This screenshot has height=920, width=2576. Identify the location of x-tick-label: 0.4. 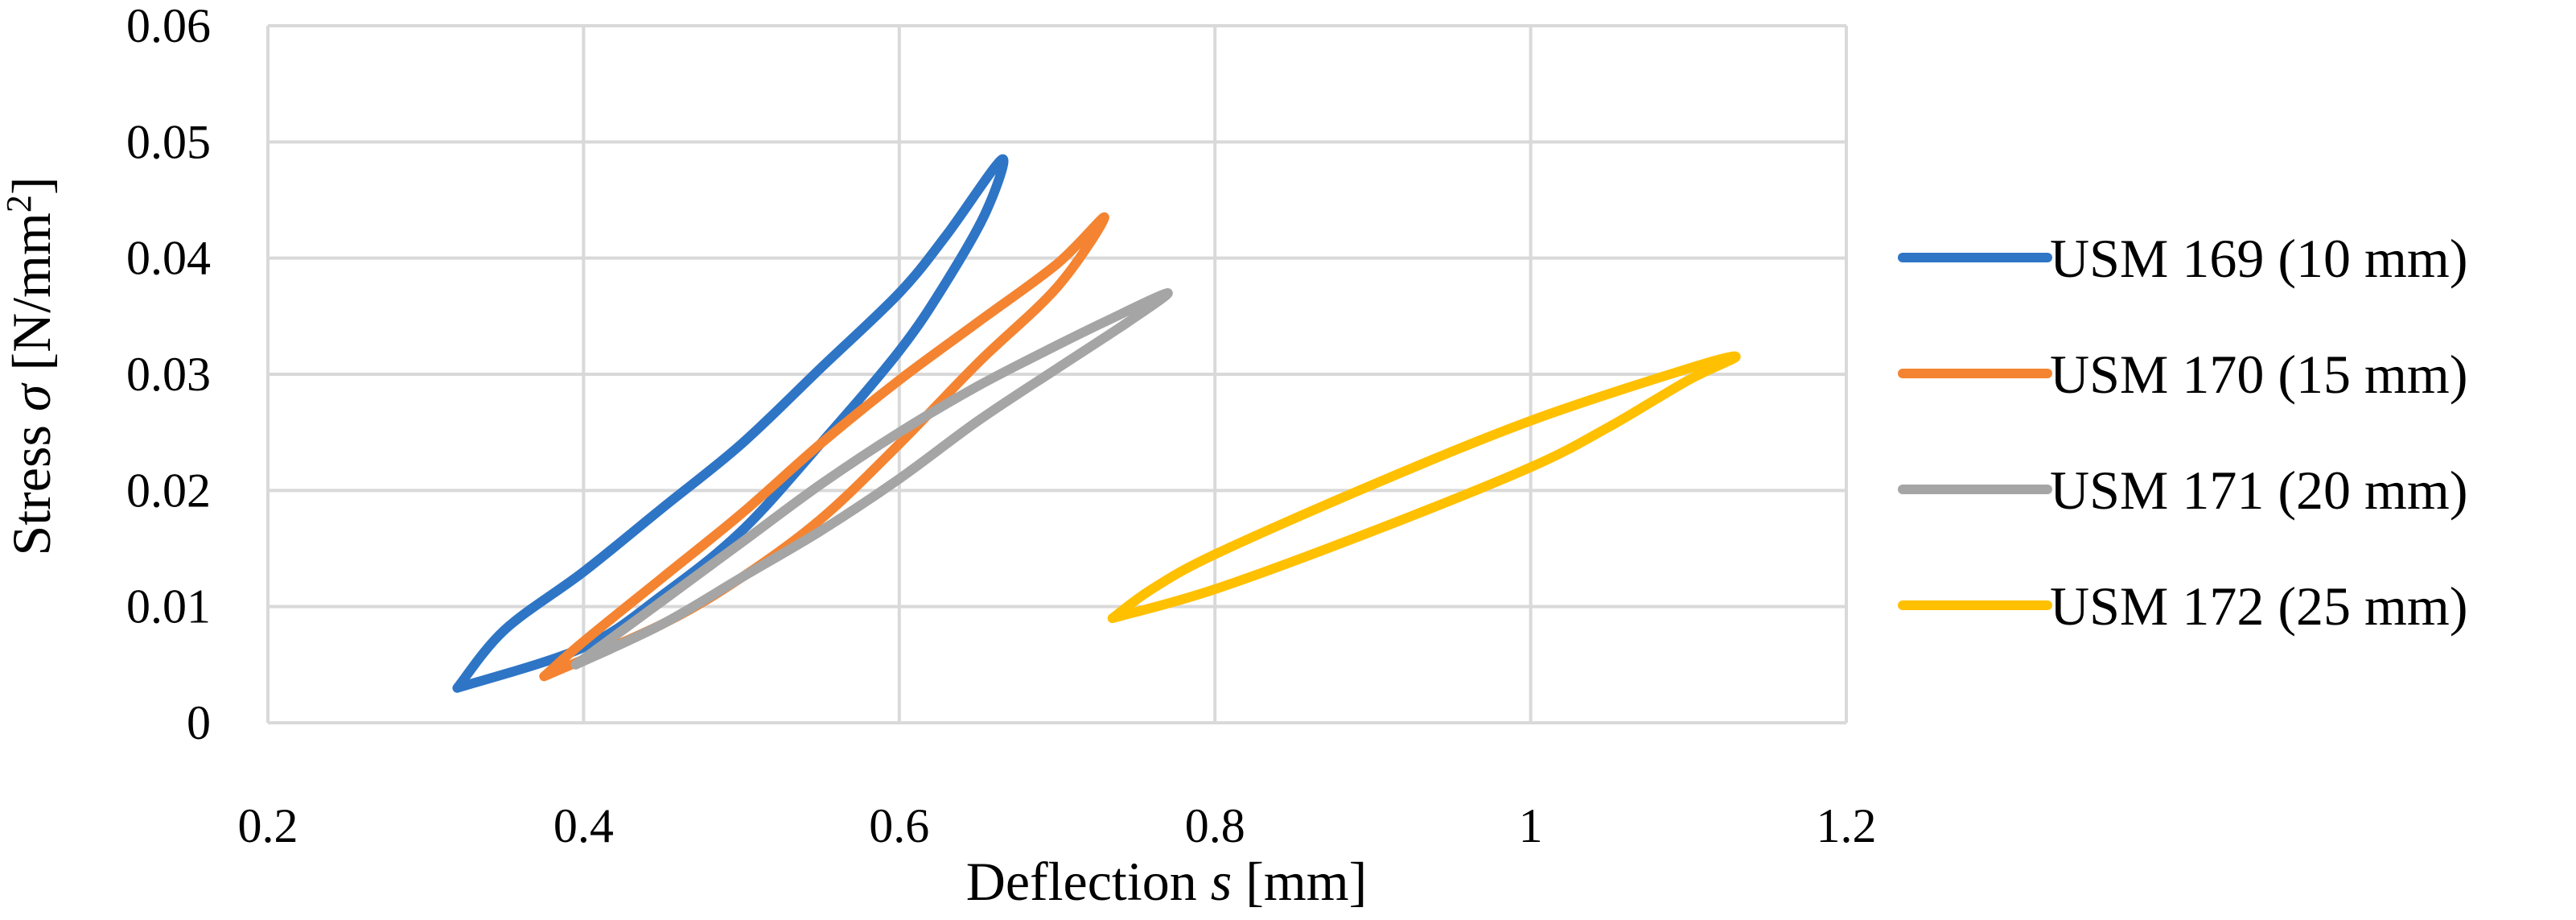
(583, 825).